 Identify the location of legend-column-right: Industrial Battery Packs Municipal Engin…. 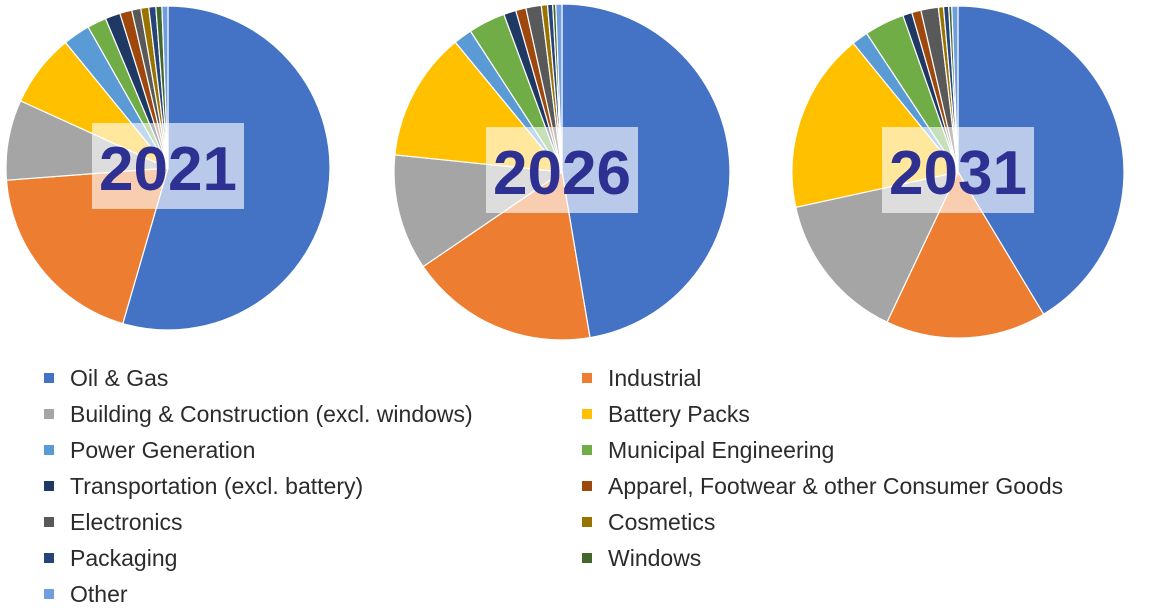
(822, 468).